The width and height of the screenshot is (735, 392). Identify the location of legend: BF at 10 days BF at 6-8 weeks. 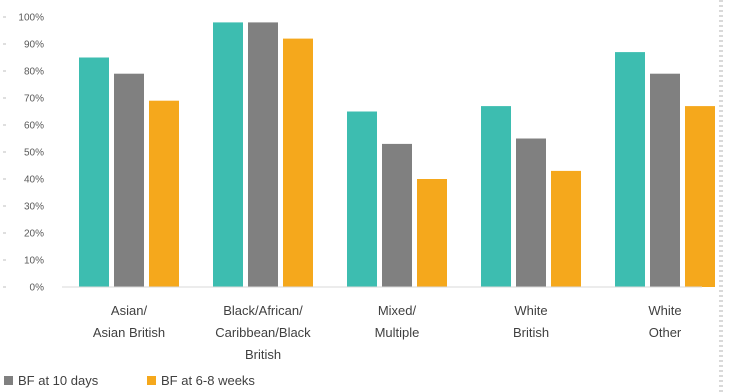
(129, 380).